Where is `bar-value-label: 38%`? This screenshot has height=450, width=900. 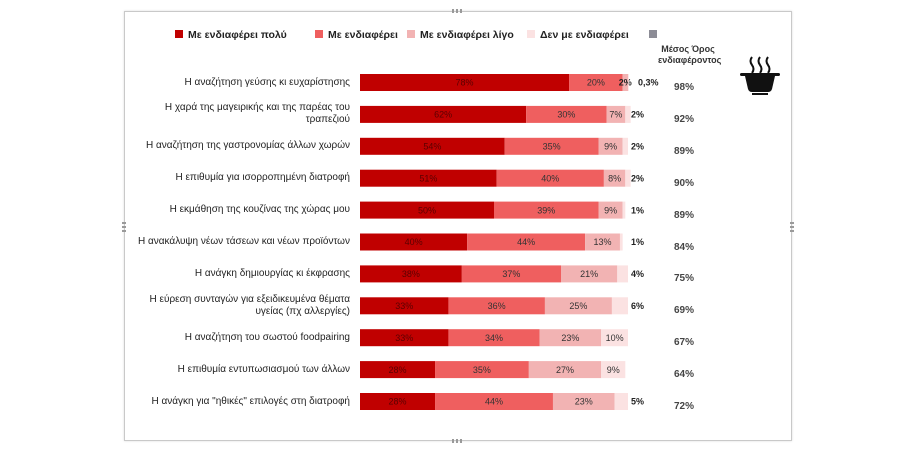
bar-value-label: 38% is located at coordinates (411, 274).